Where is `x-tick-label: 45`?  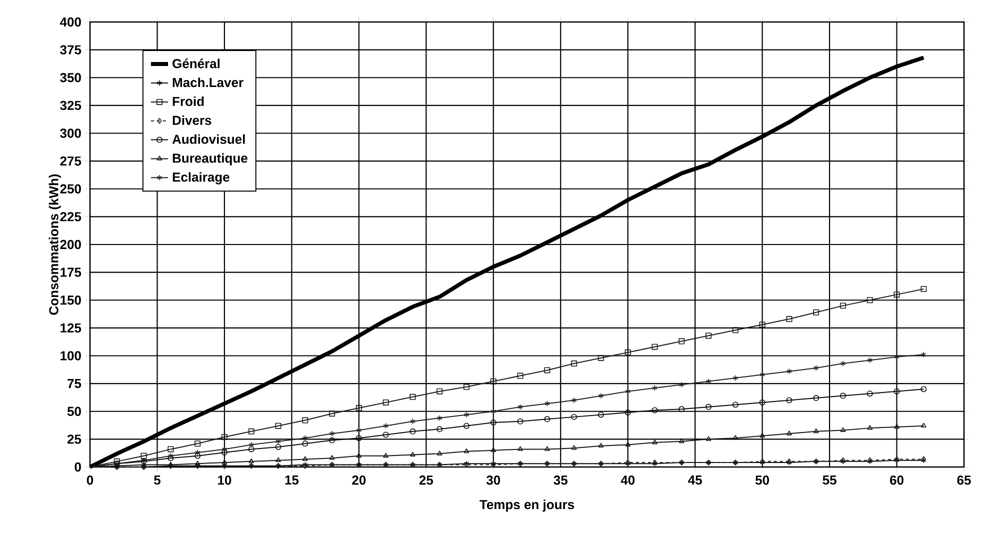 x-tick-label: 45 is located at coordinates (695, 480).